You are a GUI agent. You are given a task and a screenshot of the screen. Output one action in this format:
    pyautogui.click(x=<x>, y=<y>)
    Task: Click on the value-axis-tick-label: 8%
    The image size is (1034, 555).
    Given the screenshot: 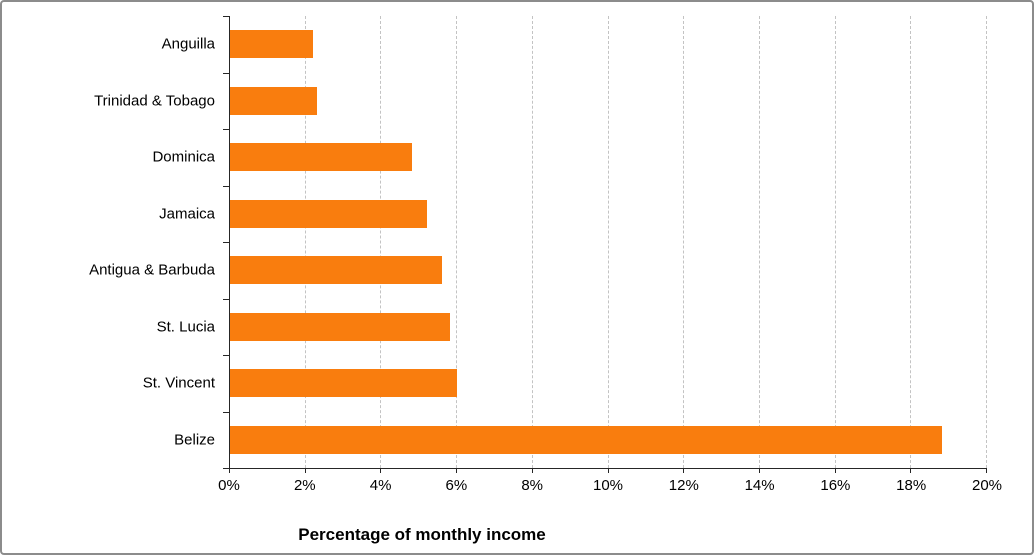 What is the action you would take?
    pyautogui.click(x=532, y=485)
    